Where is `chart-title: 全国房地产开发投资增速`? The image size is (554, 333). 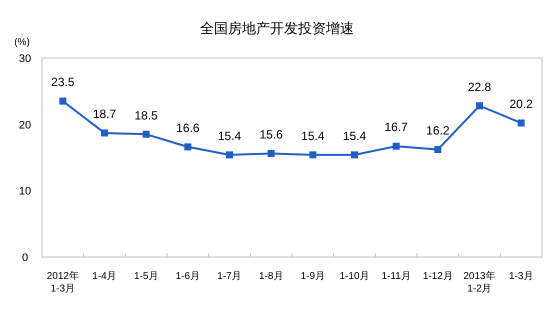 chart-title: 全国房地产开发投资增速 is located at coordinates (277, 28).